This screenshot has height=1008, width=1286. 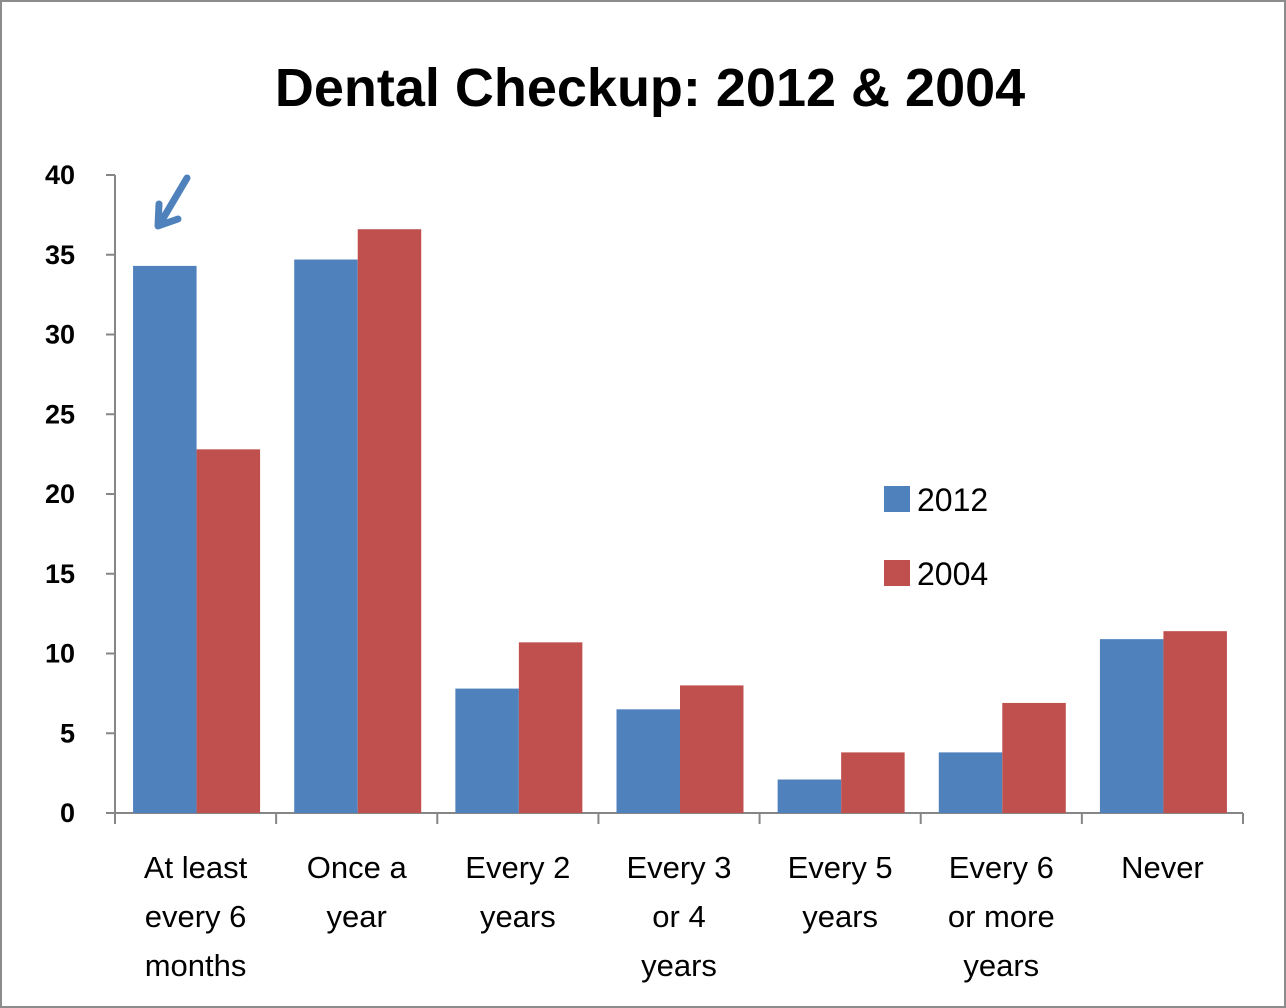 I want to click on x-tick-label: every 6, so click(x=196, y=916).